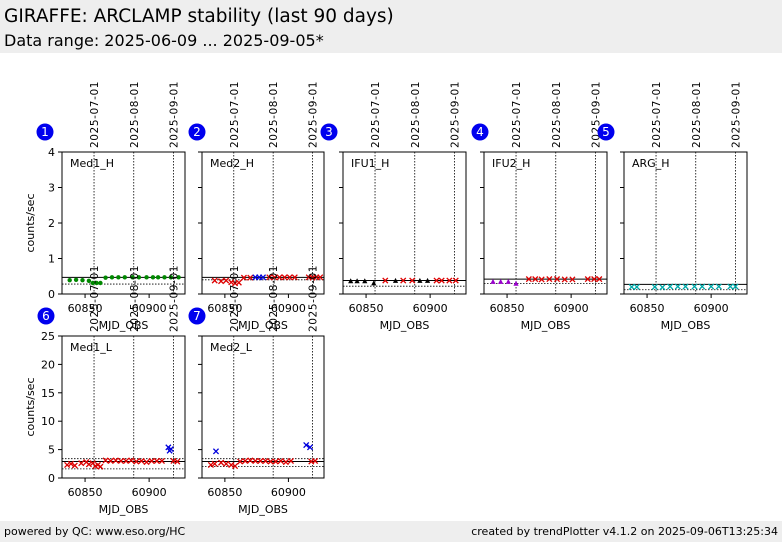 The width and height of the screenshot is (782, 542). I want to click on y-tick-label: 2, so click(51, 223).